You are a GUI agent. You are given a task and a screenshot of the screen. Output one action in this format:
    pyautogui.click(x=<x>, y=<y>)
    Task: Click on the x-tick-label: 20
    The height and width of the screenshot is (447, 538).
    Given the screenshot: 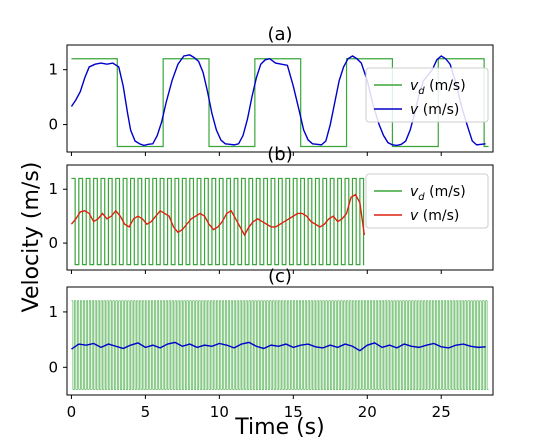 What is the action you would take?
    pyautogui.click(x=367, y=412)
    